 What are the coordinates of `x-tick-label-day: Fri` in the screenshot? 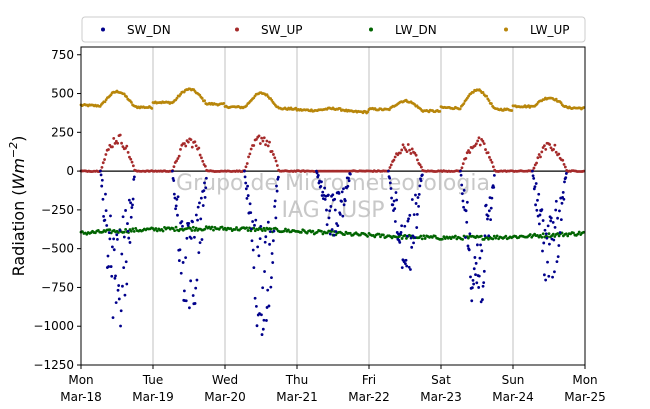 It's located at (369, 380).